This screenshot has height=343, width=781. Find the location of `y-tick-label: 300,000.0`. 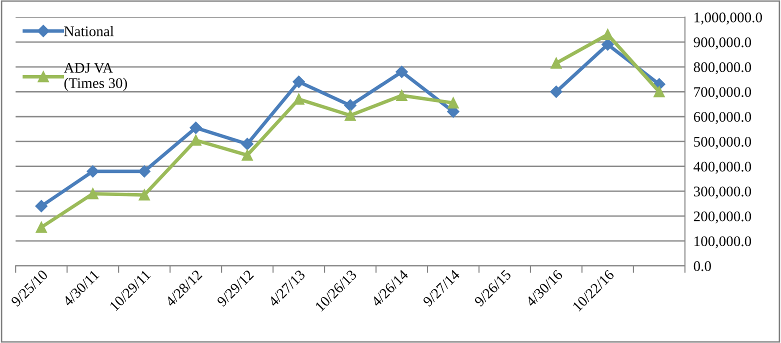

y-tick-label: 300,000.0 is located at coordinates (723, 192).